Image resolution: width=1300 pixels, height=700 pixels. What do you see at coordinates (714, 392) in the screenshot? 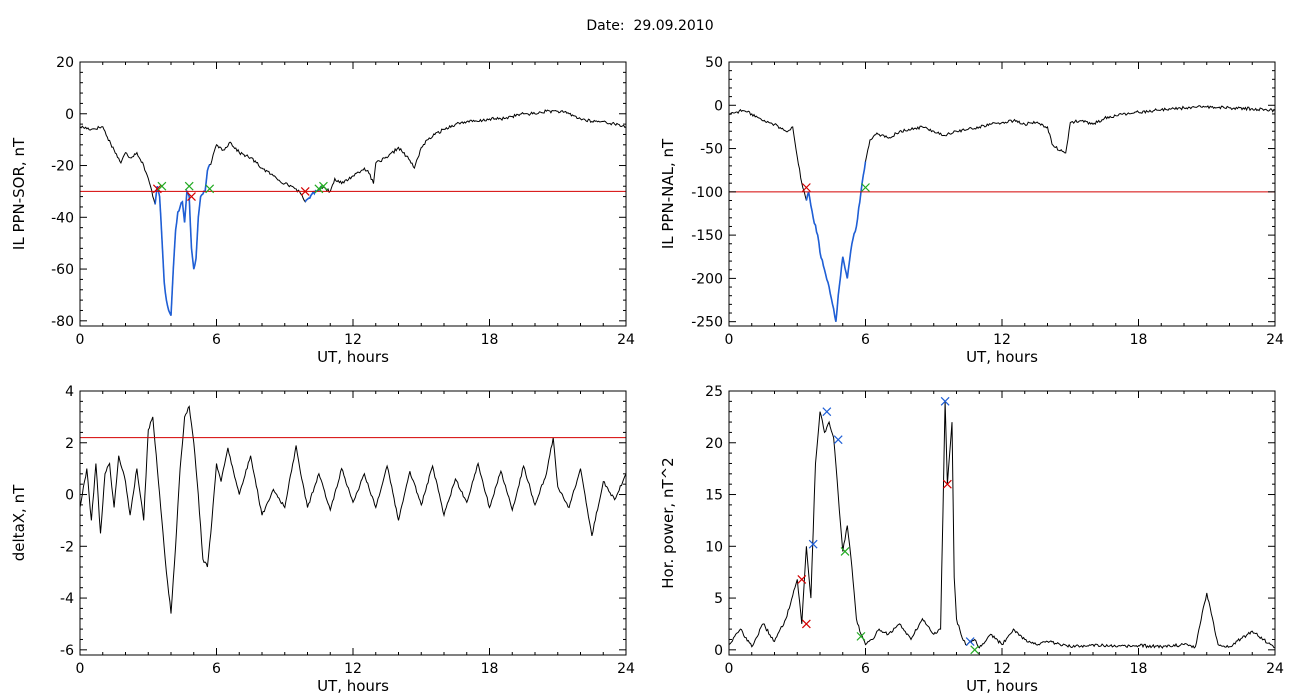
I see `y-tick-label: 25` at bounding box center [714, 392].